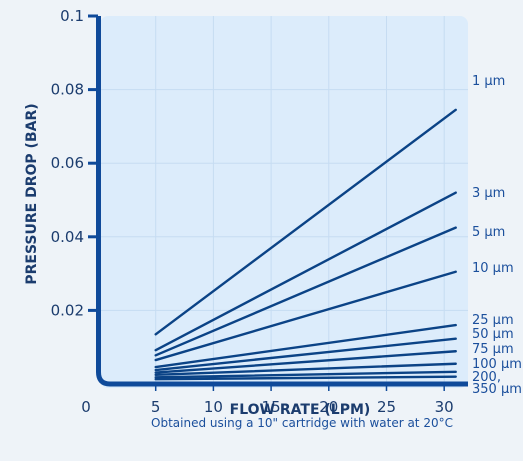 Image resolution: width=523 pixels, height=461 pixels. Describe the element at coordinates (493, 334) in the screenshot. I see `series-label-5: 50 µm` at that location.